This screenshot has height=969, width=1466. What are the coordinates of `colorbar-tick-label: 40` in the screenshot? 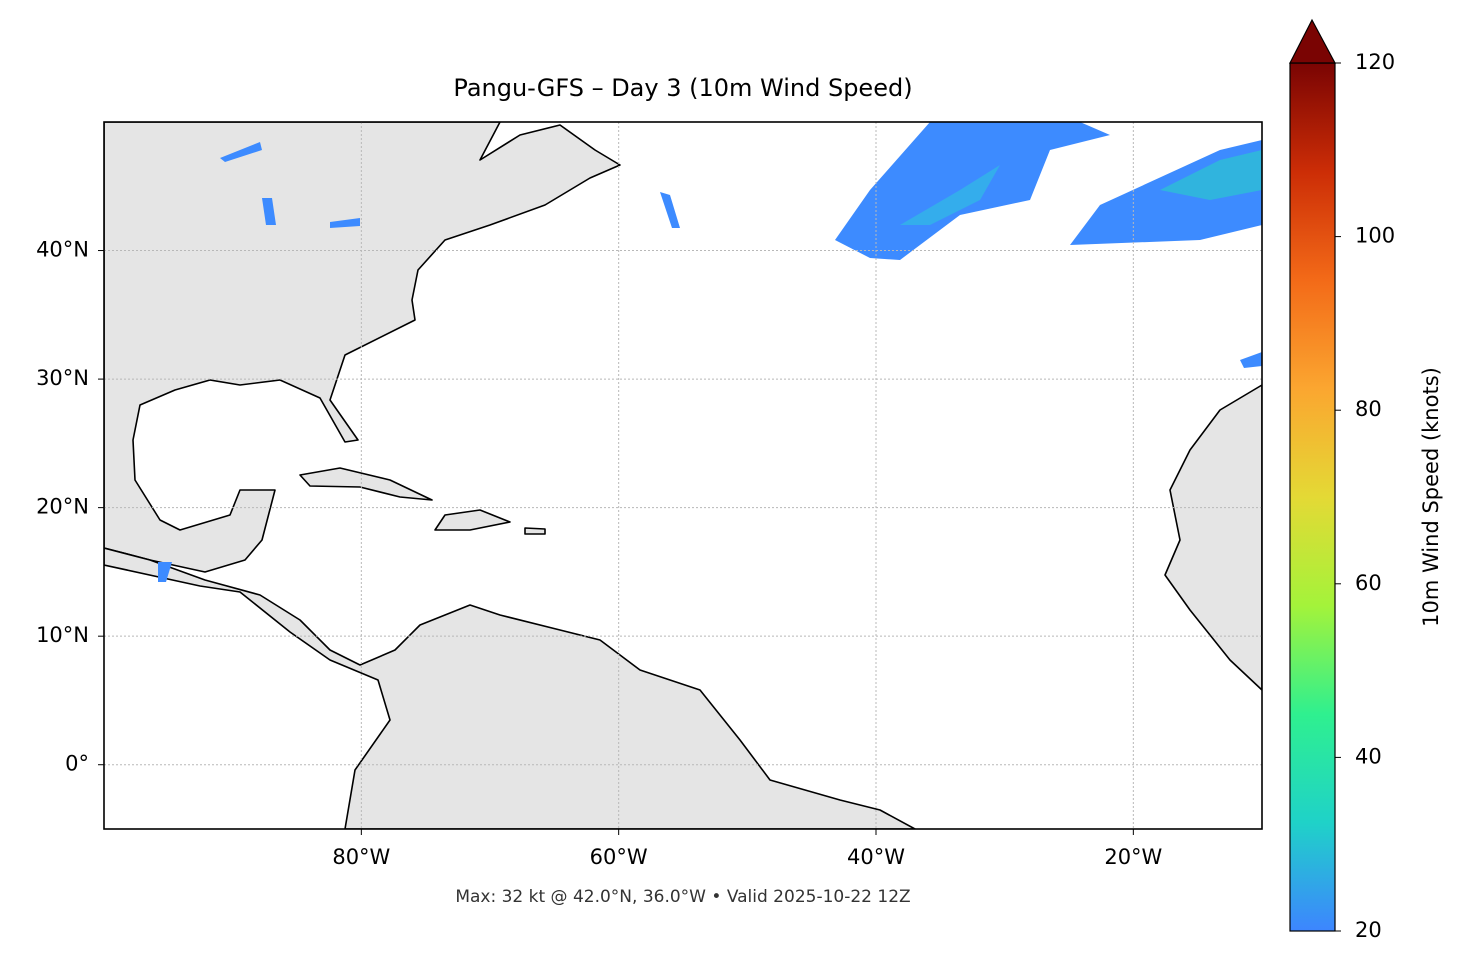 It's located at (1368, 756).